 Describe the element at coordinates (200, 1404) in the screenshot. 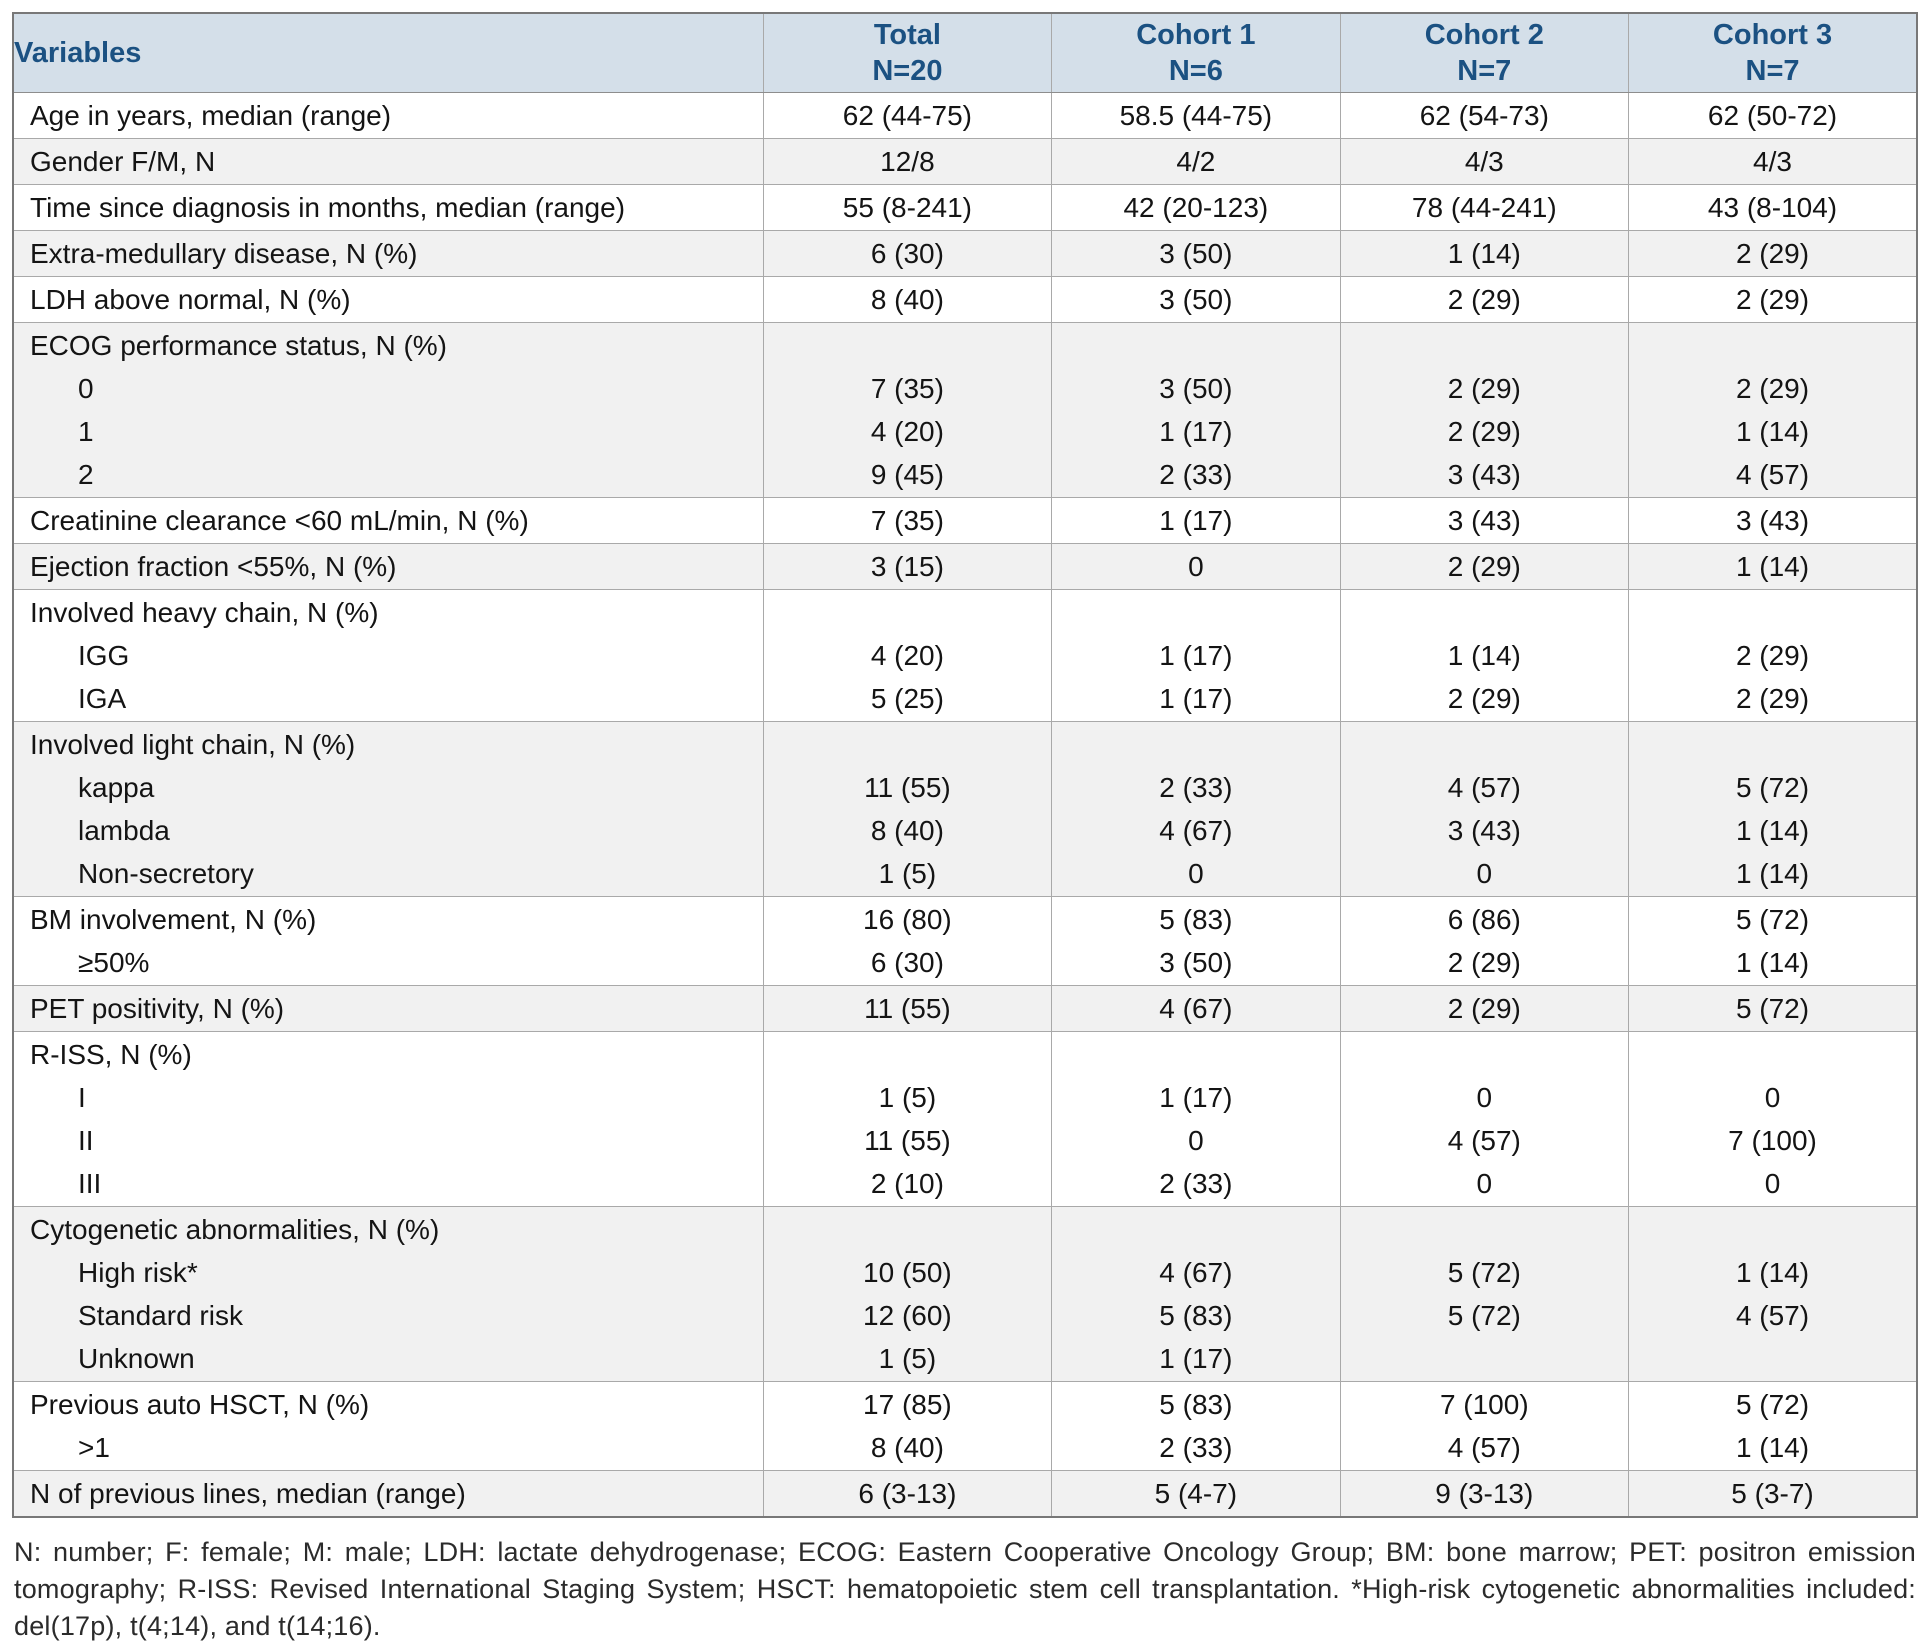

I see `row-label: Previous auto HSCT, N (%)` at that location.